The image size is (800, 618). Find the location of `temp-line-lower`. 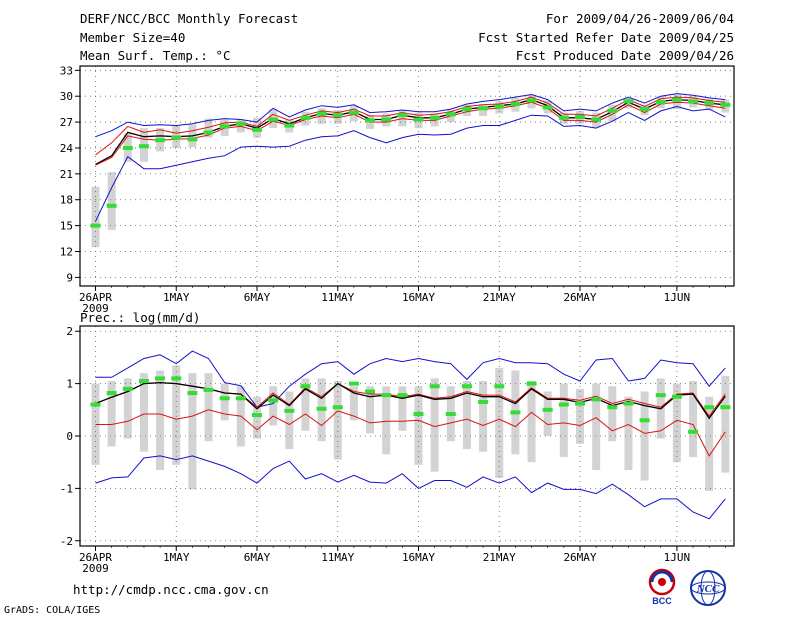

temp-line-lower is located at coordinates (410, 133).